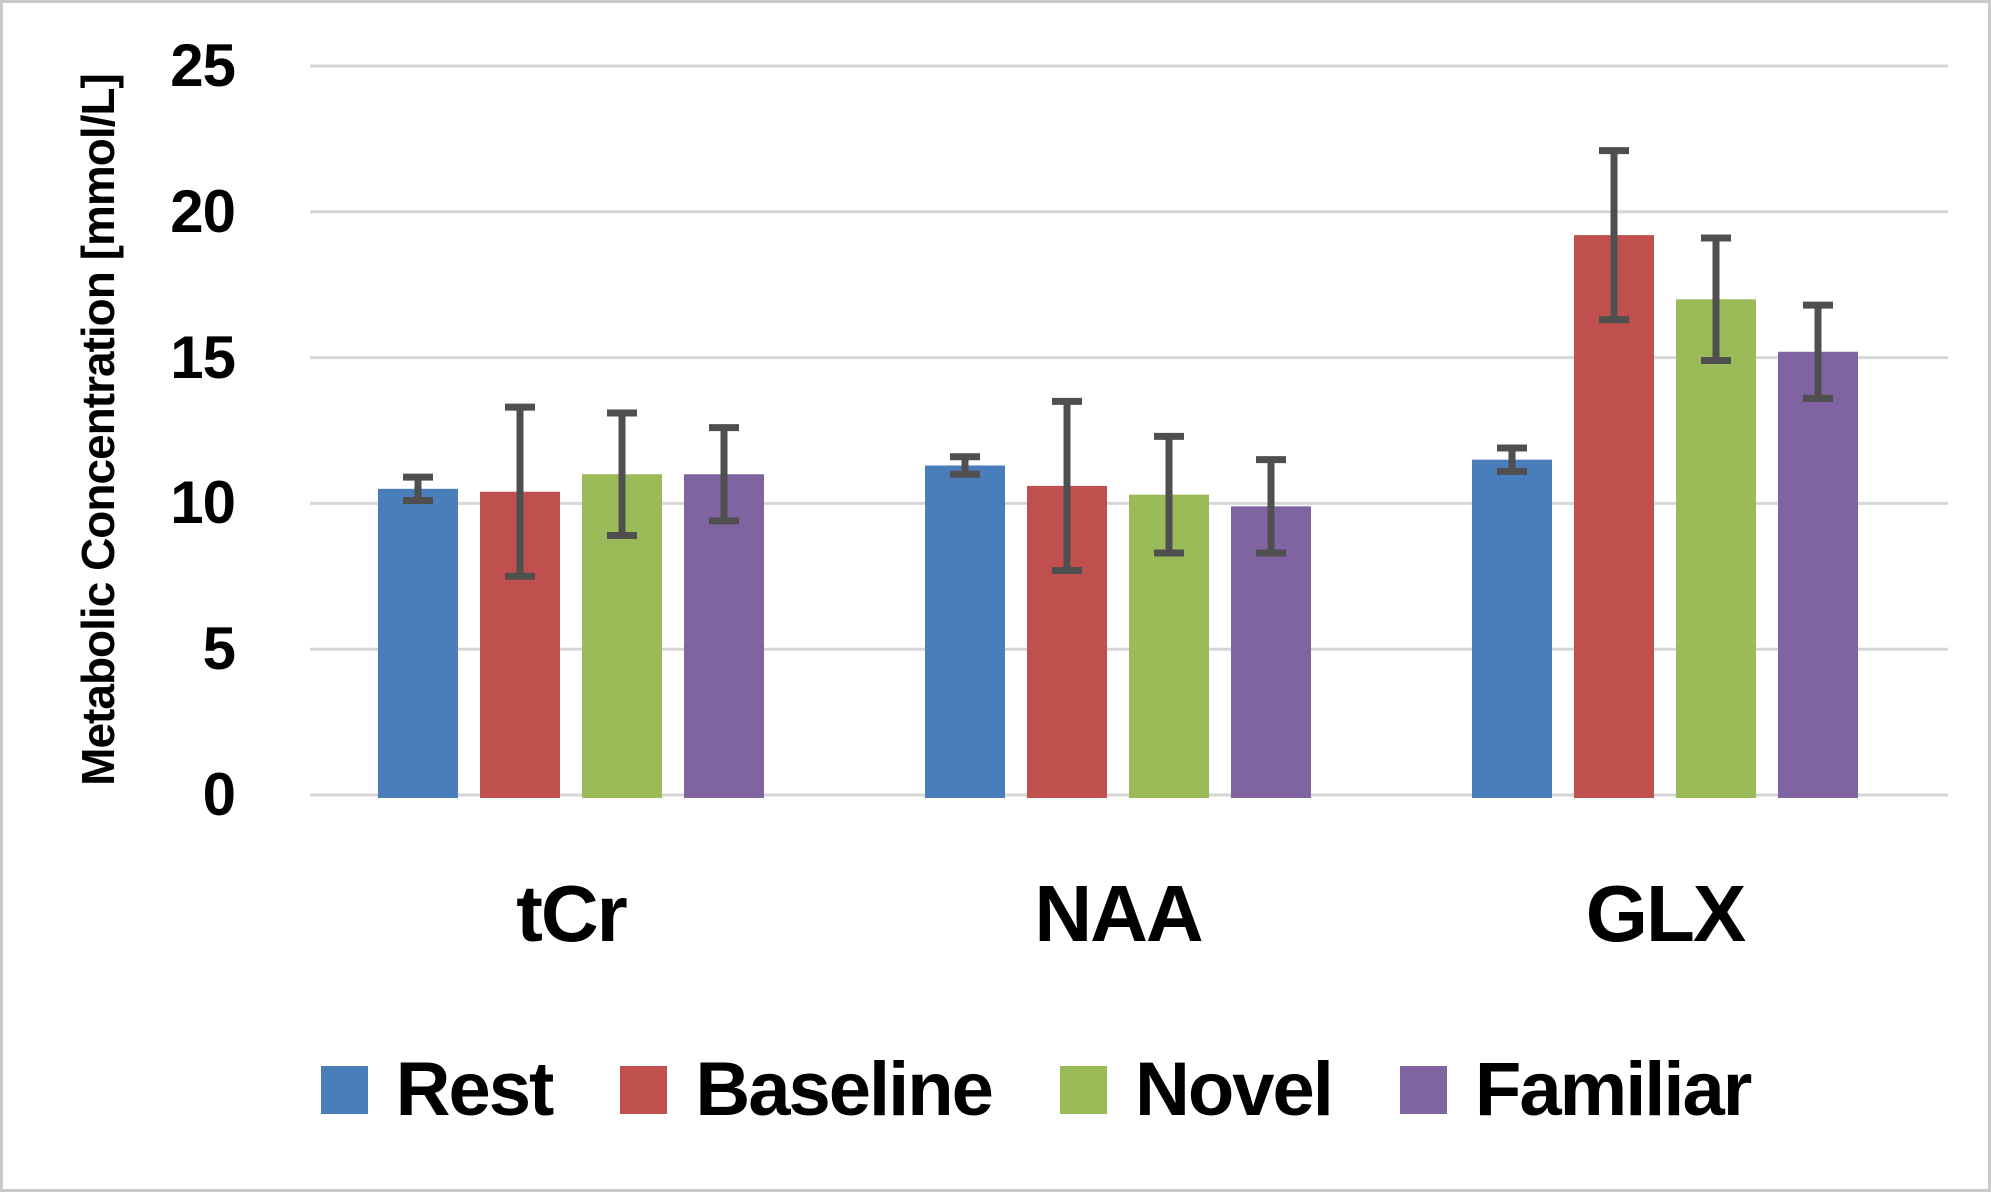  Describe the element at coordinates (1716, 548) in the screenshot. I see `bar-novel-glx` at that location.